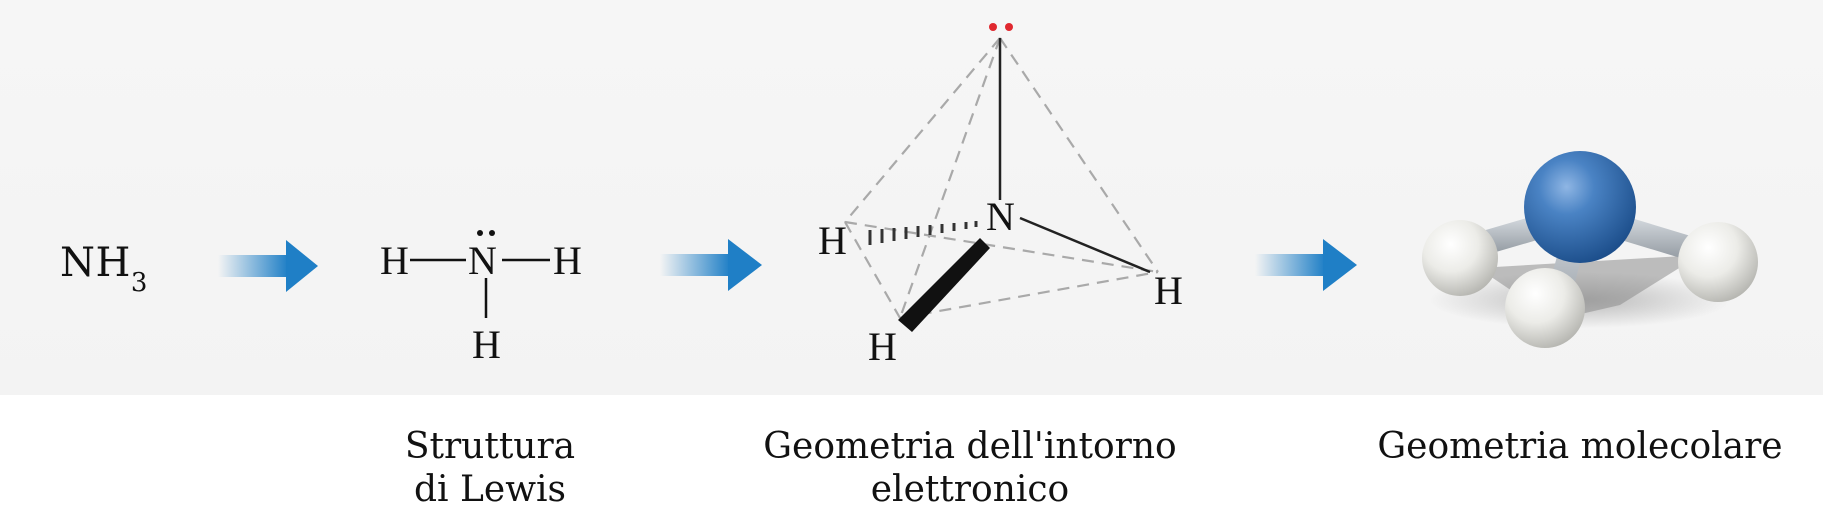 The image size is (1823, 532). What do you see at coordinates (1545, 308) in the screenshot?
I see `hydrogen-atom-front` at bounding box center [1545, 308].